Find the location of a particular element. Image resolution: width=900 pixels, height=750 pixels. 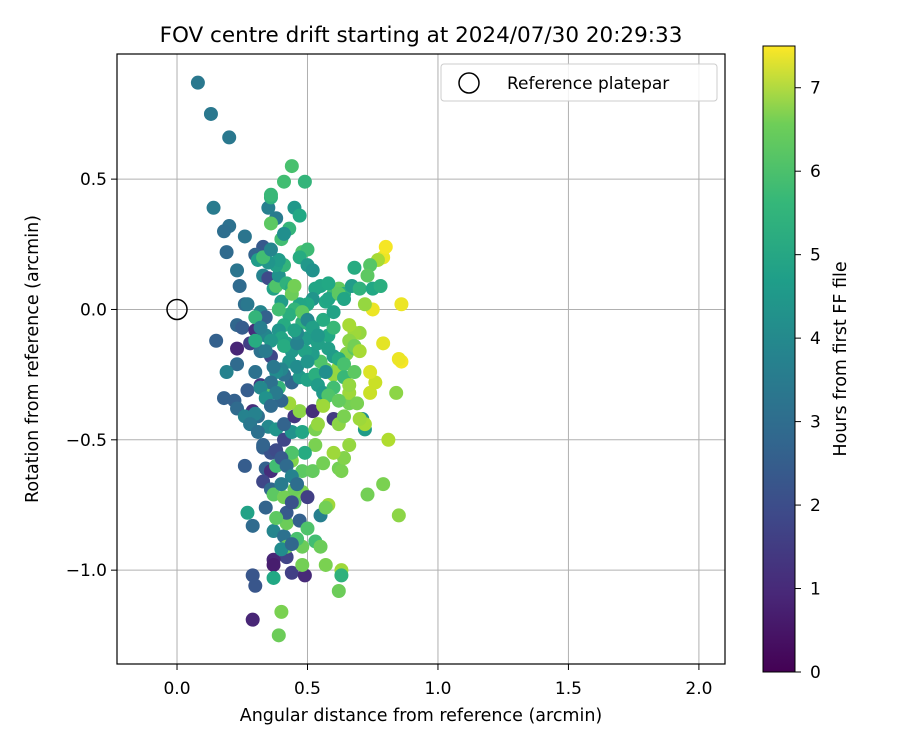

x-tick-label: 0.0 is located at coordinates (176, 689).